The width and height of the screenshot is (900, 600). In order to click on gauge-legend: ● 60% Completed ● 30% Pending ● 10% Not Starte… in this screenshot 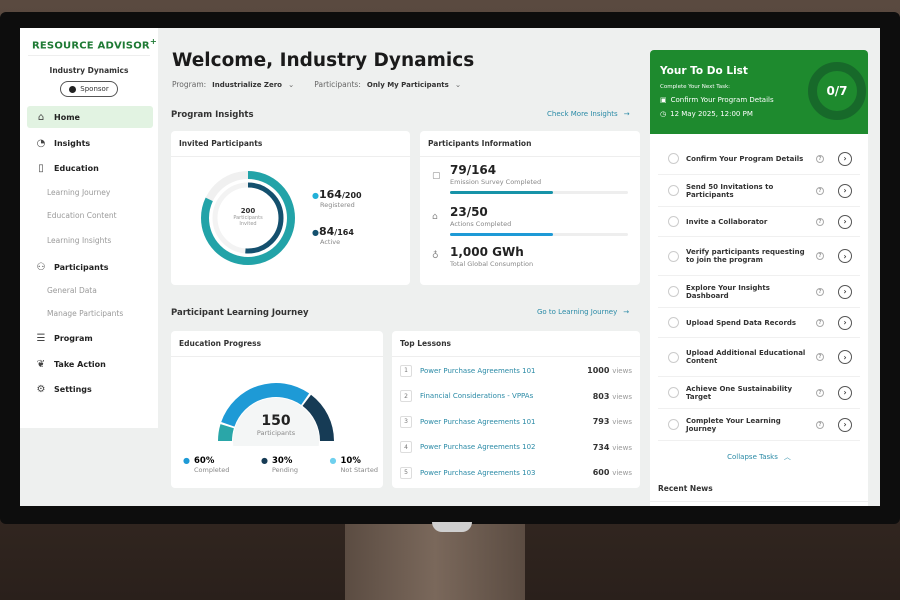, I will do `click(280, 465)`.